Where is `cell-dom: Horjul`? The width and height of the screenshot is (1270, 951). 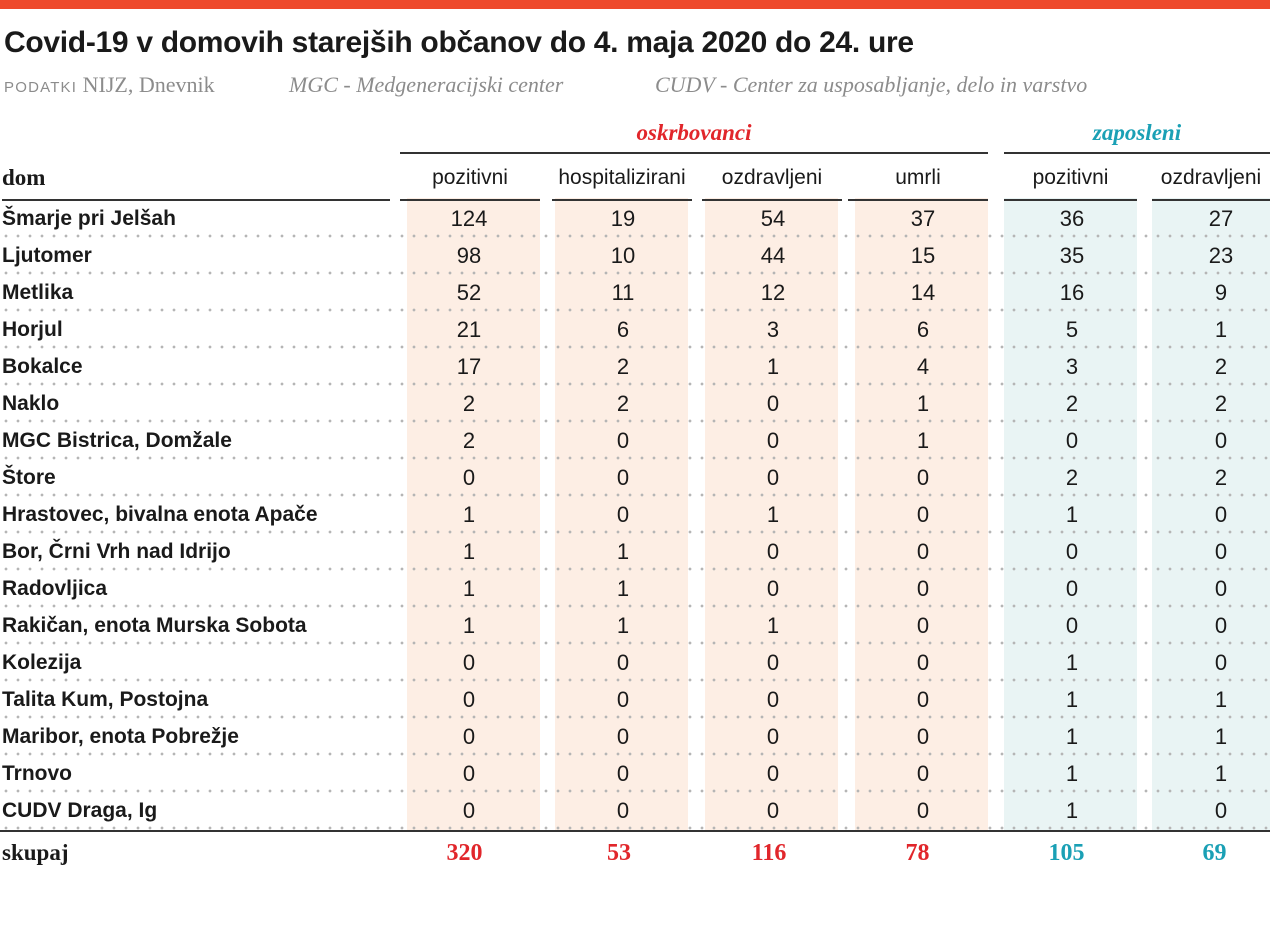 cell-dom: Horjul is located at coordinates (32, 329).